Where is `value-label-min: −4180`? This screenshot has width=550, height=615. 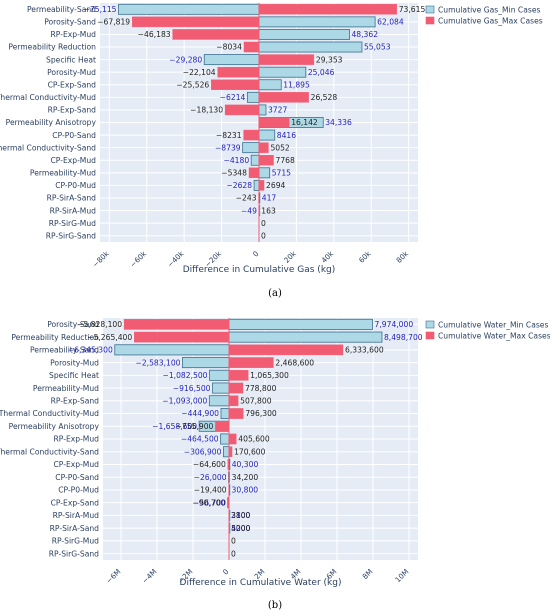 value-label-min: −4180 is located at coordinates (236, 160).